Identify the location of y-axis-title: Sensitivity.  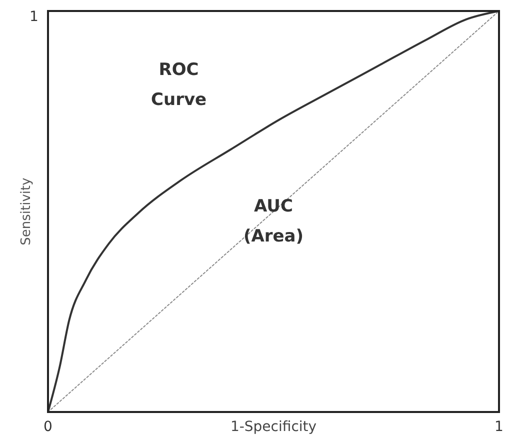
(26, 211).